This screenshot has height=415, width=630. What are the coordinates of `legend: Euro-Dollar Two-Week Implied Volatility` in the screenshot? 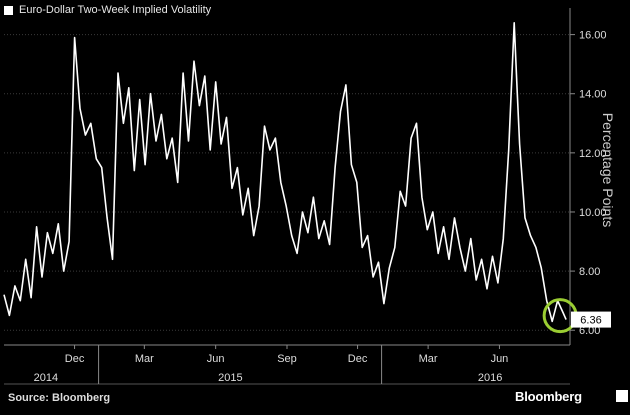 It's located at (107, 10).